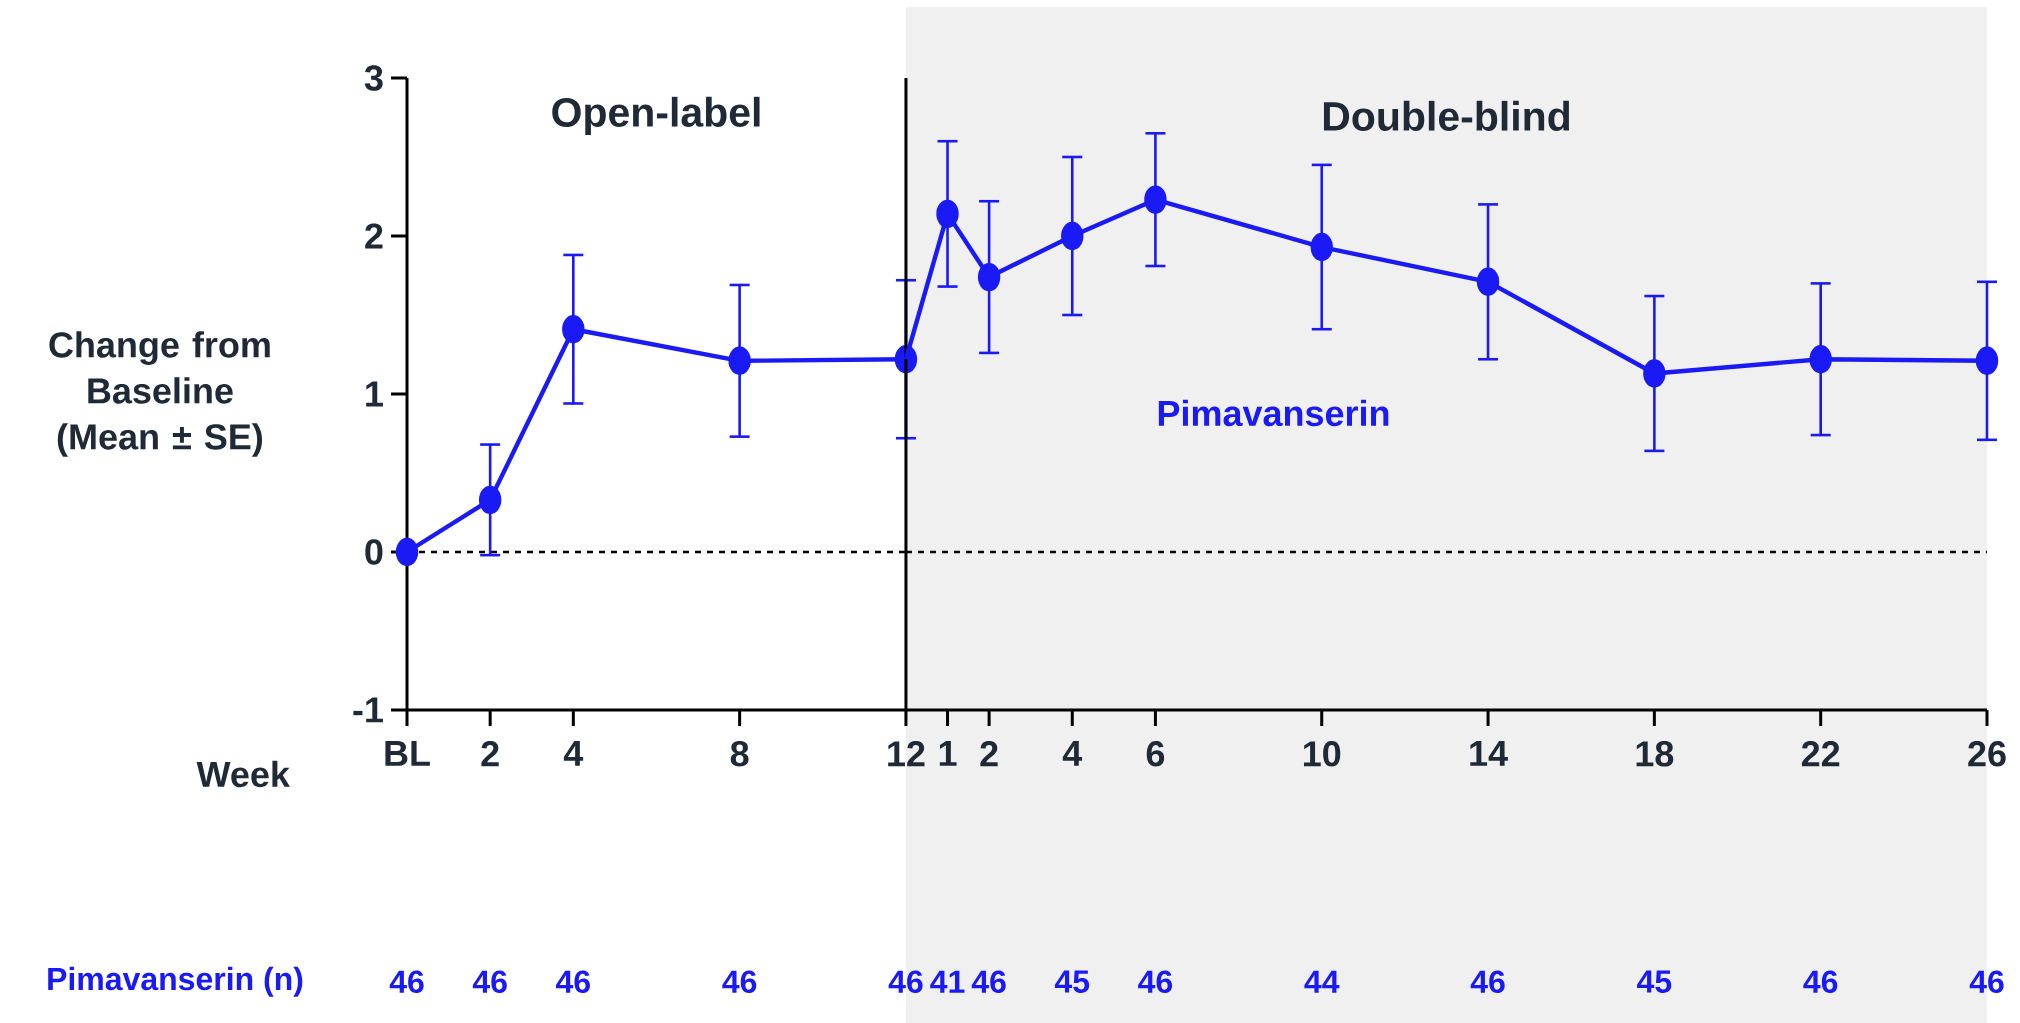  What do you see at coordinates (906, 754) in the screenshot?
I see `x-tick-label: 12` at bounding box center [906, 754].